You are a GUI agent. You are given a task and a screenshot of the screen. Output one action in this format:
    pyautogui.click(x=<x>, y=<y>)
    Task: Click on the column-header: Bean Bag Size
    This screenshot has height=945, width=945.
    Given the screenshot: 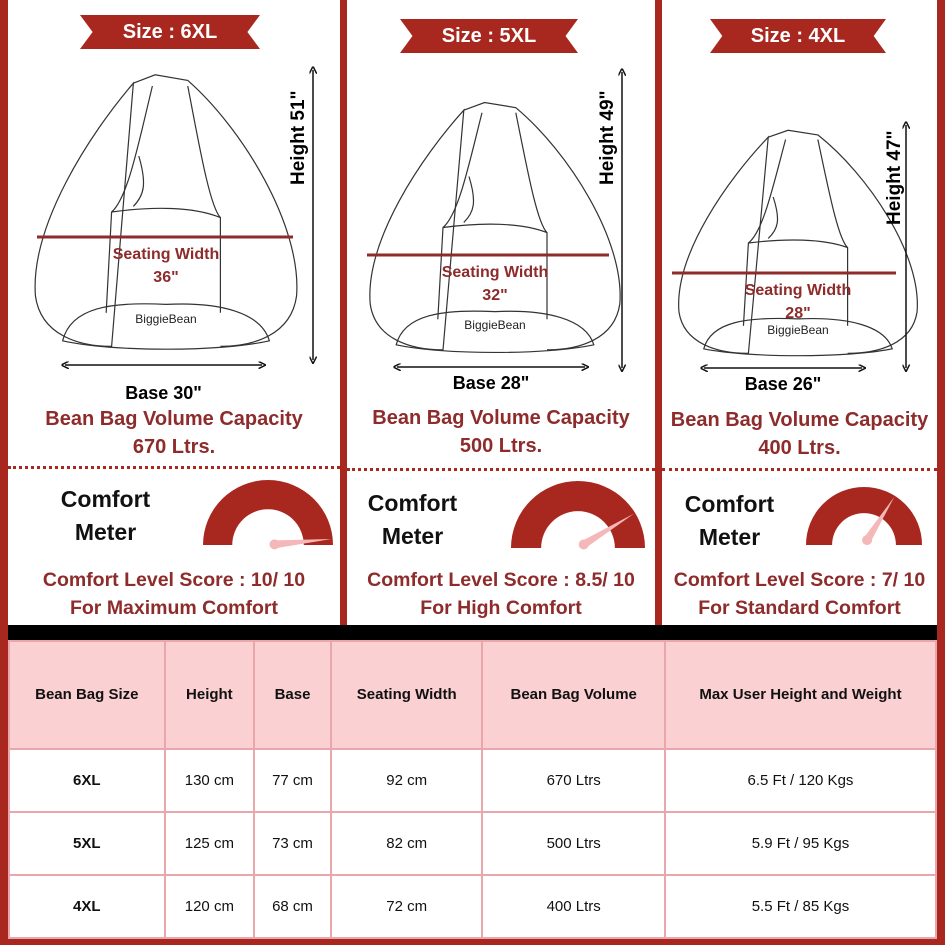 What is the action you would take?
    pyautogui.click(x=87, y=695)
    